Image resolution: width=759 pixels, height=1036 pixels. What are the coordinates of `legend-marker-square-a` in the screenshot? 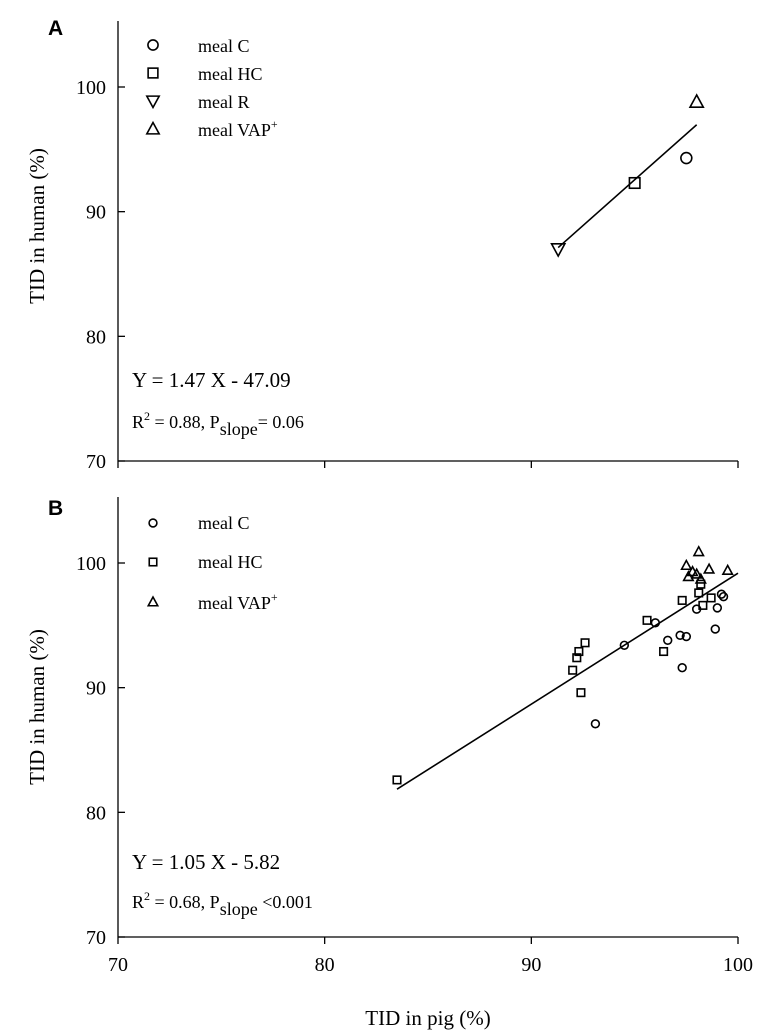 It's located at (153, 73).